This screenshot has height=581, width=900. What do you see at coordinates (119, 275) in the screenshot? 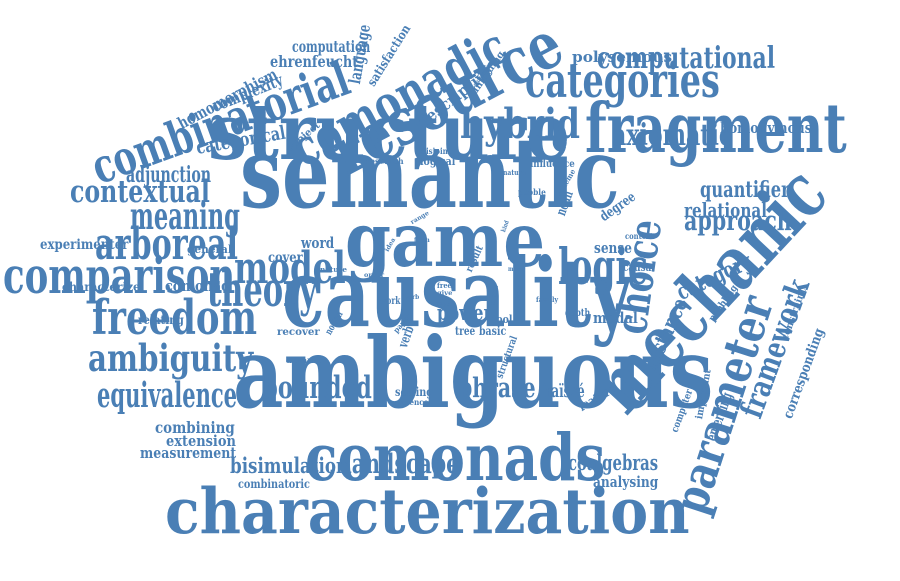
I see `word-comparison: comparison` at bounding box center [119, 275].